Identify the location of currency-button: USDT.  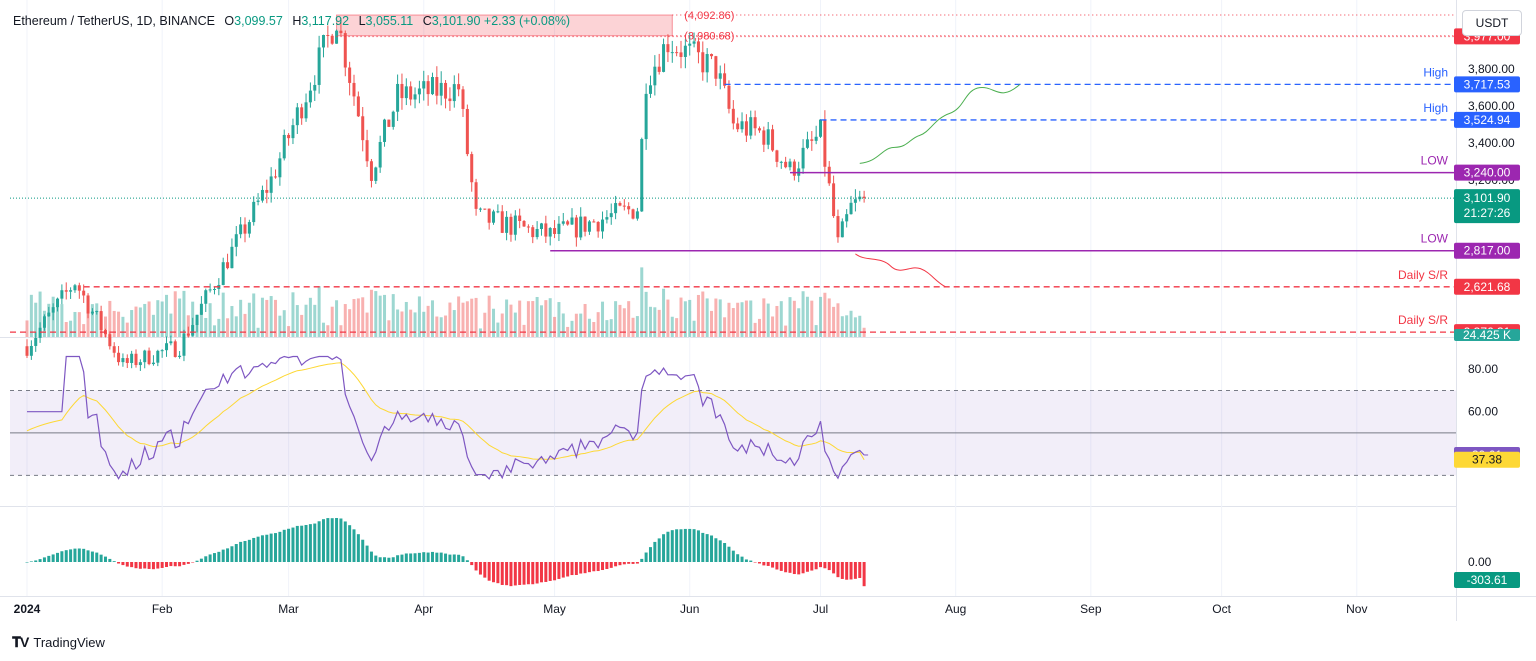
(1492, 23).